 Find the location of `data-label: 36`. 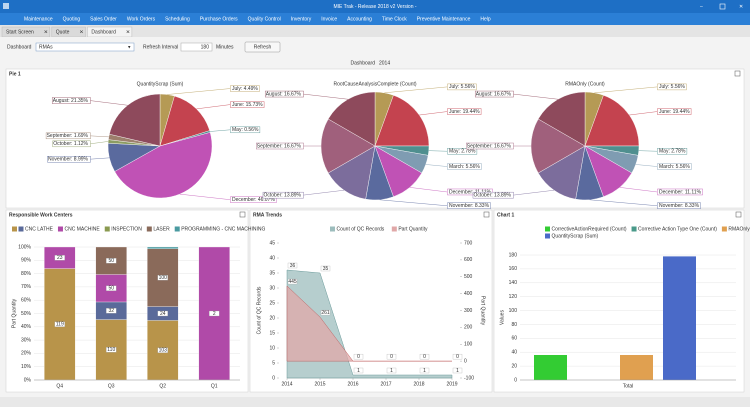

data-label: 36 is located at coordinates (293, 266).